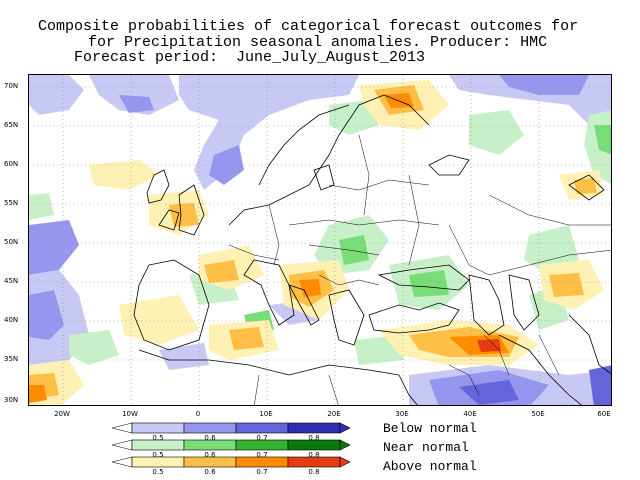  Describe the element at coordinates (604, 414) in the screenshot. I see `lon-label: 60E` at that location.